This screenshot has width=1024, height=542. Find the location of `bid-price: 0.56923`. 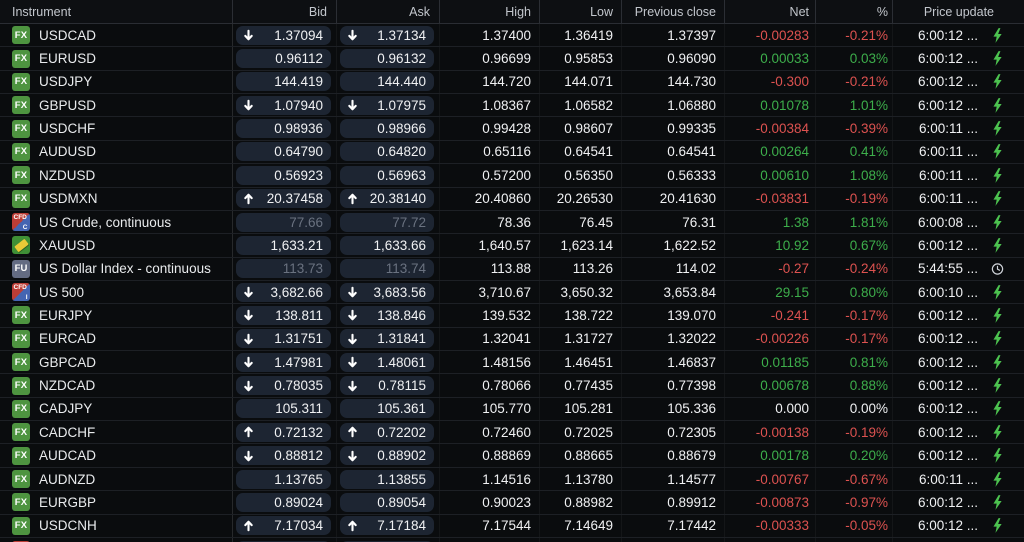

bid-price: 0.56923 is located at coordinates (283, 175).